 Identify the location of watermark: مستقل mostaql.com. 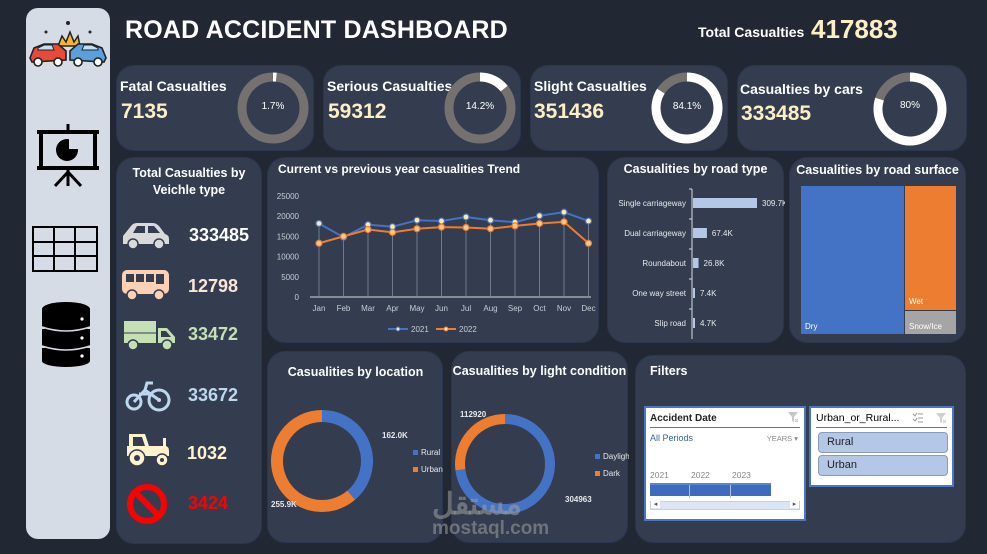
(490, 515).